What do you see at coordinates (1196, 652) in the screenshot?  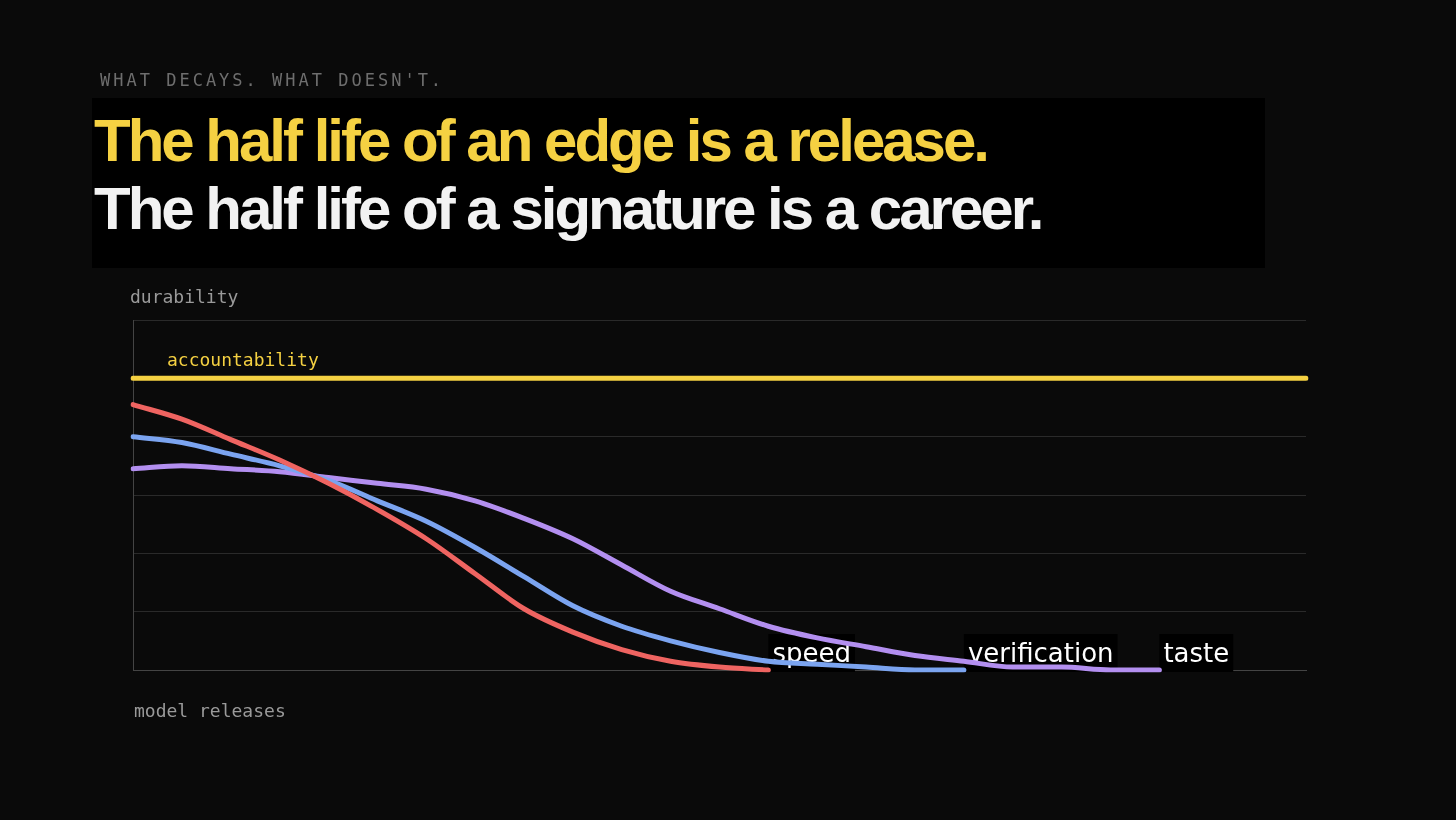 I see `series-label: taste` at bounding box center [1196, 652].